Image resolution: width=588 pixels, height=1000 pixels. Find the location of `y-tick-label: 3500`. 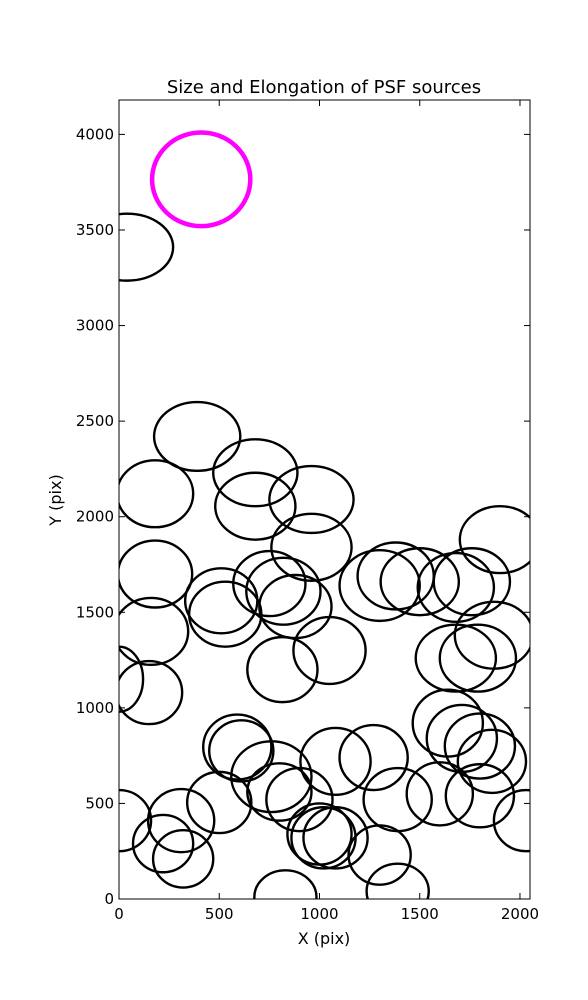

y-tick-label: 3500 is located at coordinates (95, 230).